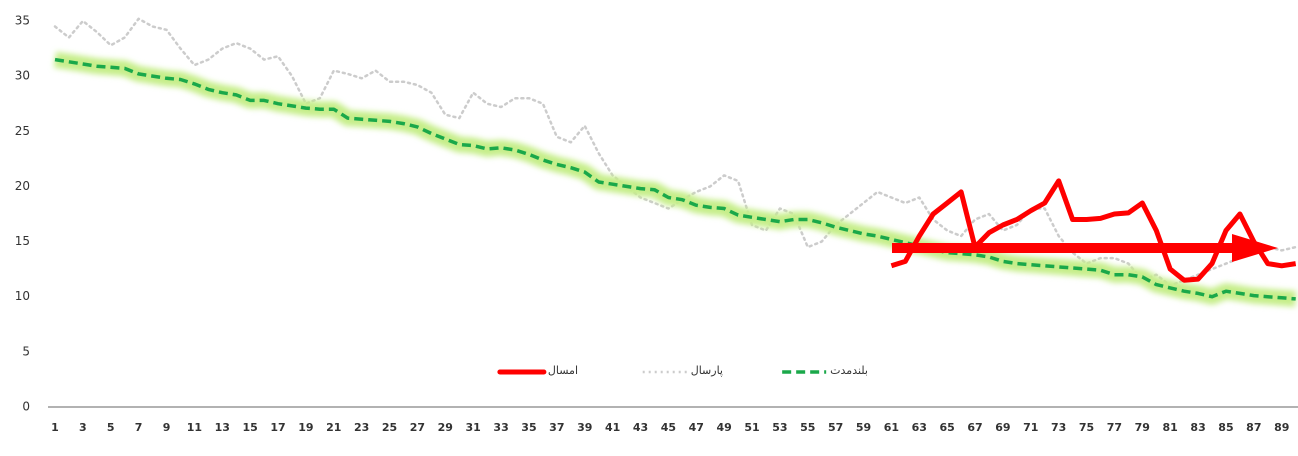 This screenshot has width=1298, height=456. What do you see at coordinates (807, 427) in the screenshot?
I see `x-tick-label: 55` at bounding box center [807, 427].